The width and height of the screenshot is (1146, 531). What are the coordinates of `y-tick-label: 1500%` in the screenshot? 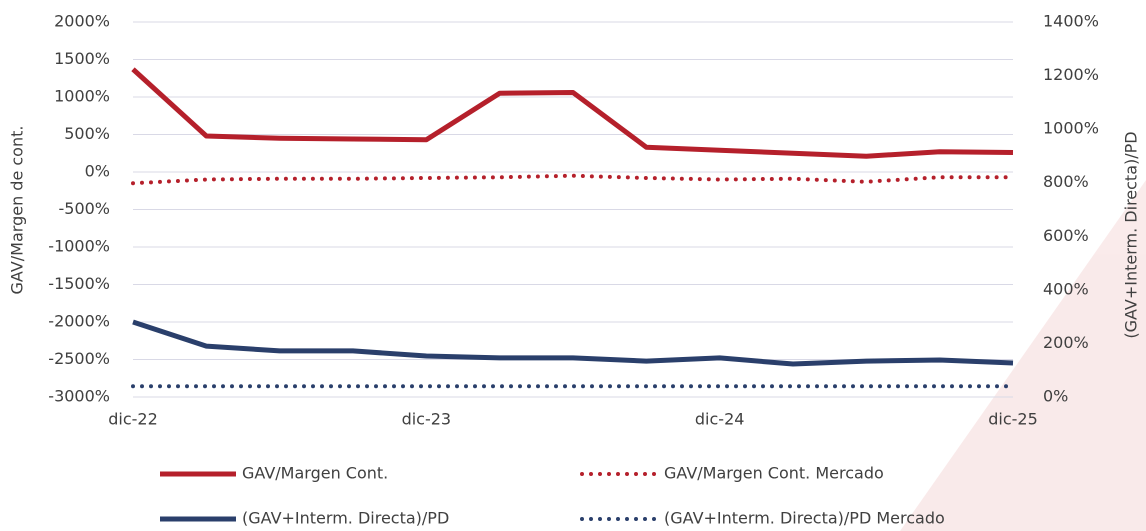 It's located at (82, 58).